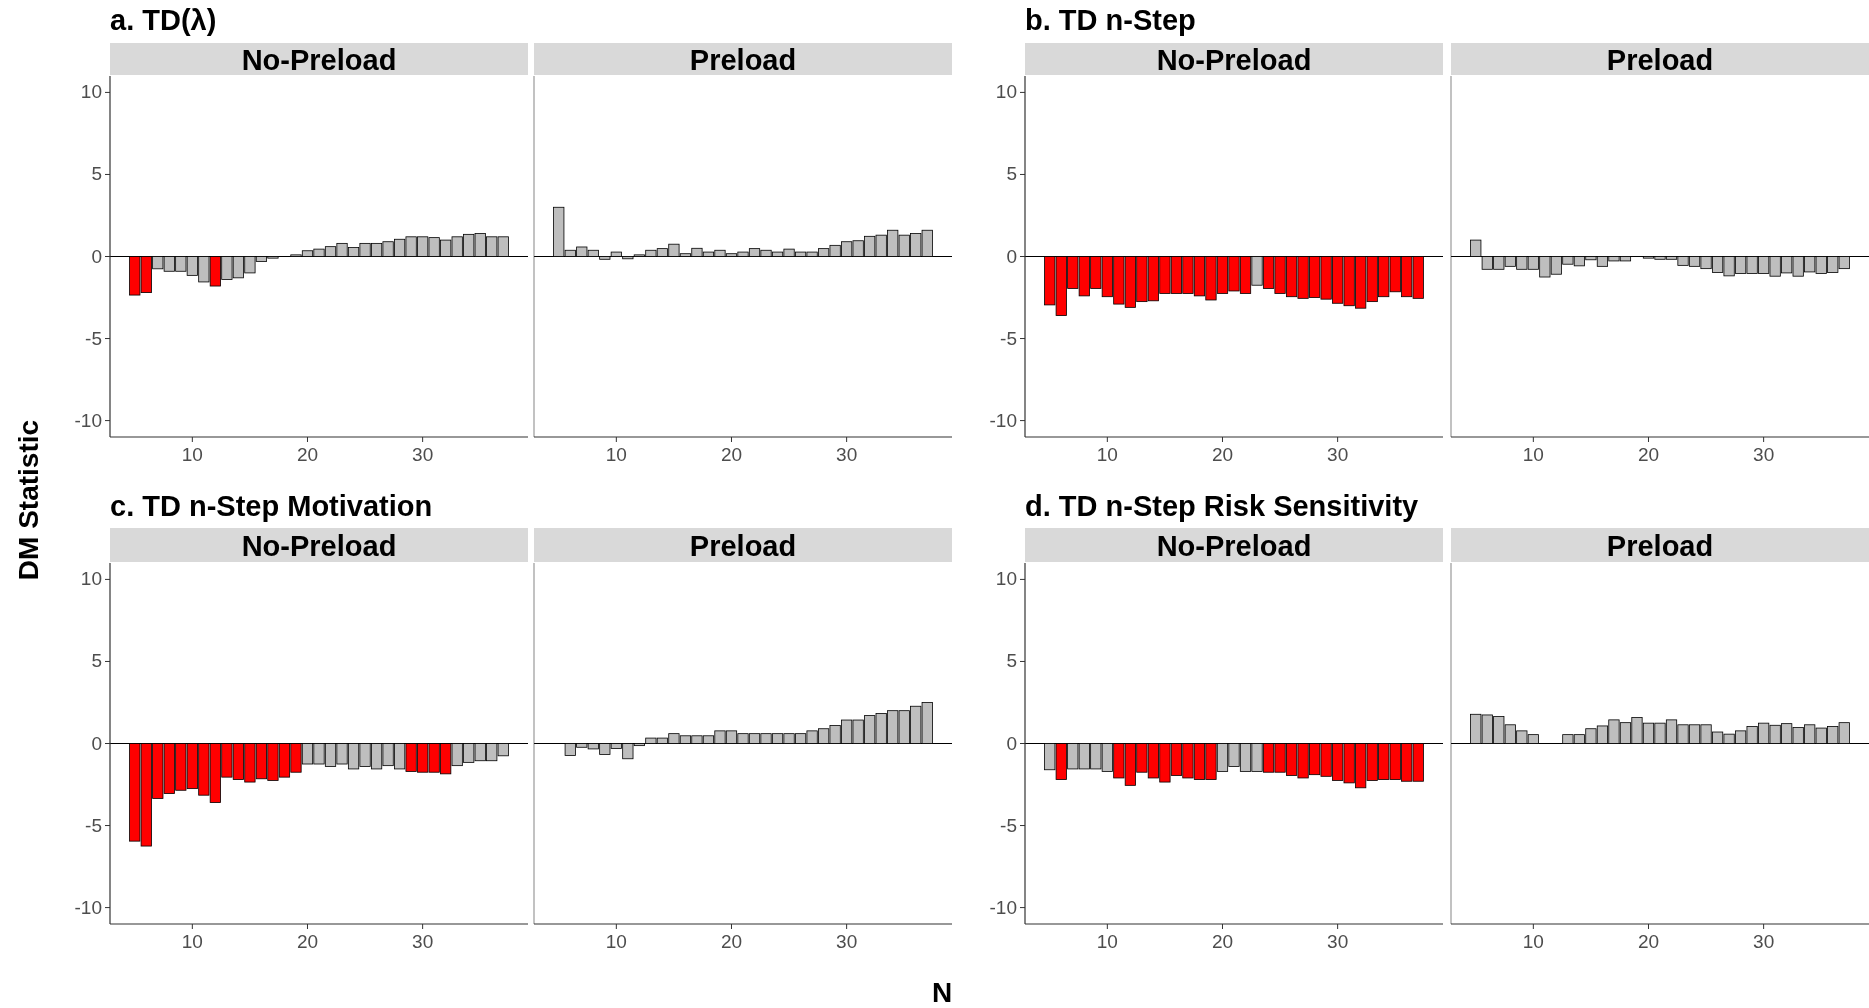 The height and width of the screenshot is (1008, 1869). Describe the element at coordinates (1110, 20) in the screenshot. I see `chart-title: b. TD n-Step` at that location.